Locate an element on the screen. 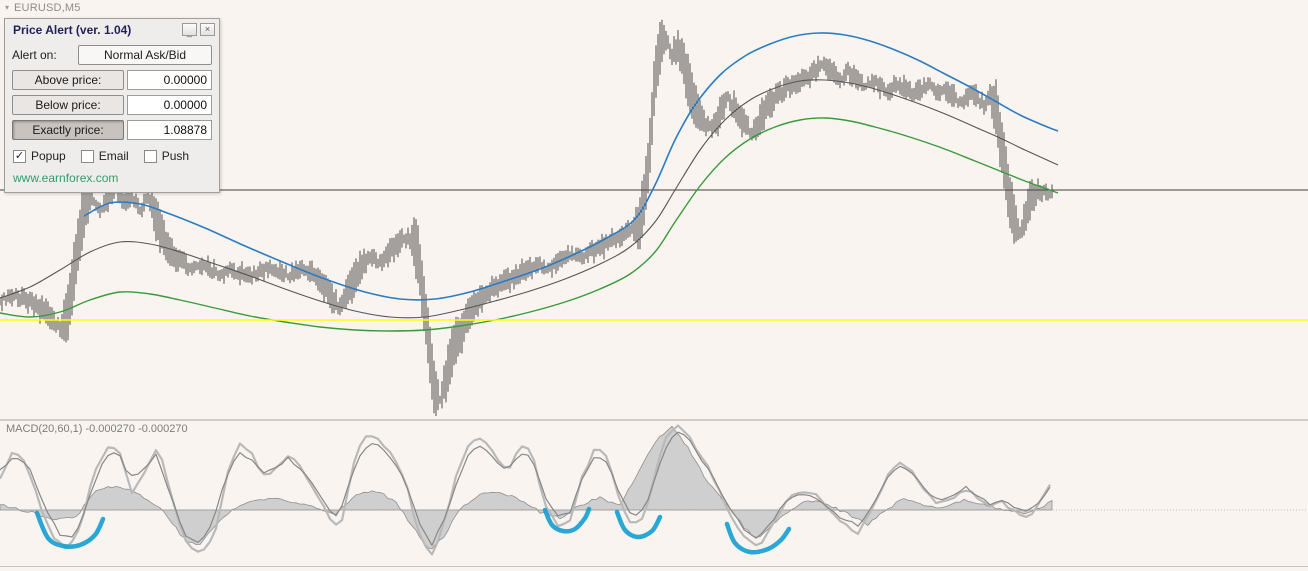 This screenshot has height=571, width=1308. earnforex-link: www.earnforex.com is located at coordinates (66, 178).